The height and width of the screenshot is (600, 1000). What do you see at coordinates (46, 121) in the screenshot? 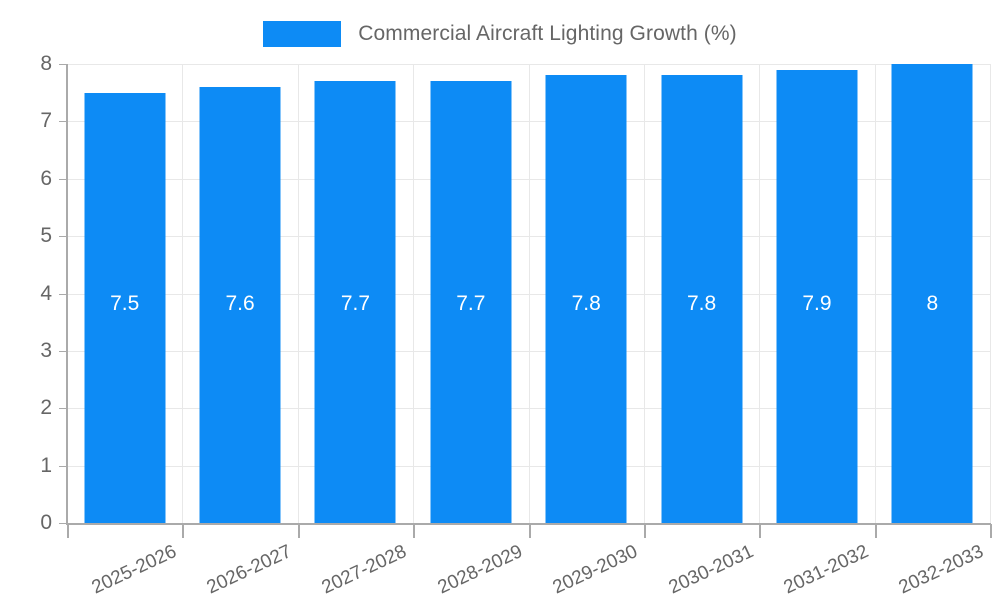
I see `y-axis-tick-label: 7` at bounding box center [46, 121].